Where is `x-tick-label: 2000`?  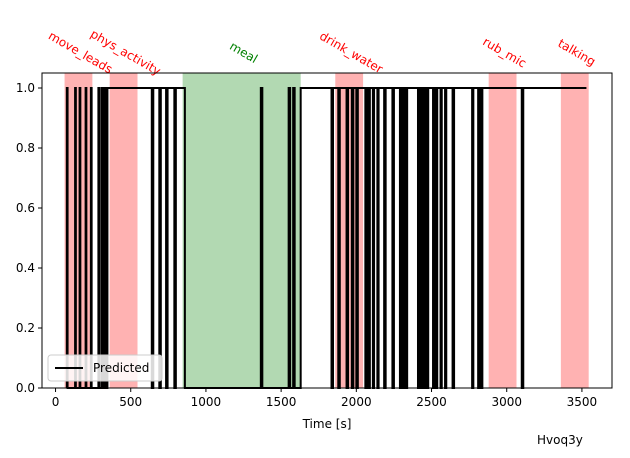 x-tick-label: 2000 is located at coordinates (356, 402).